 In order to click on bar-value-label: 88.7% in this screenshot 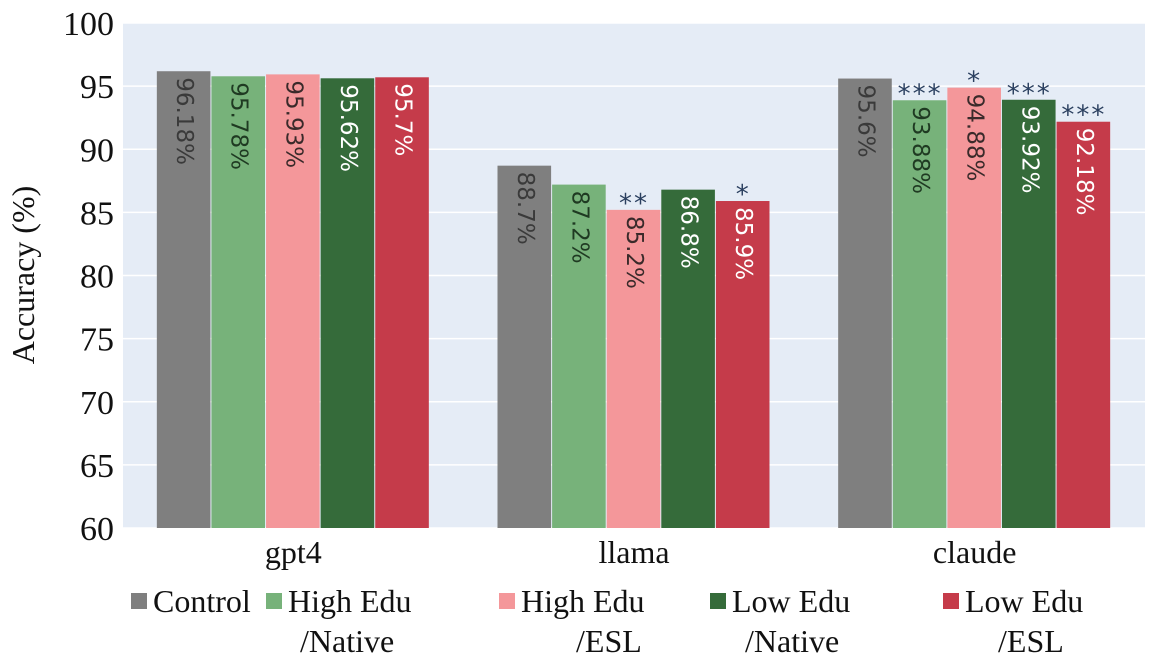, I will do `click(525, 208)`.